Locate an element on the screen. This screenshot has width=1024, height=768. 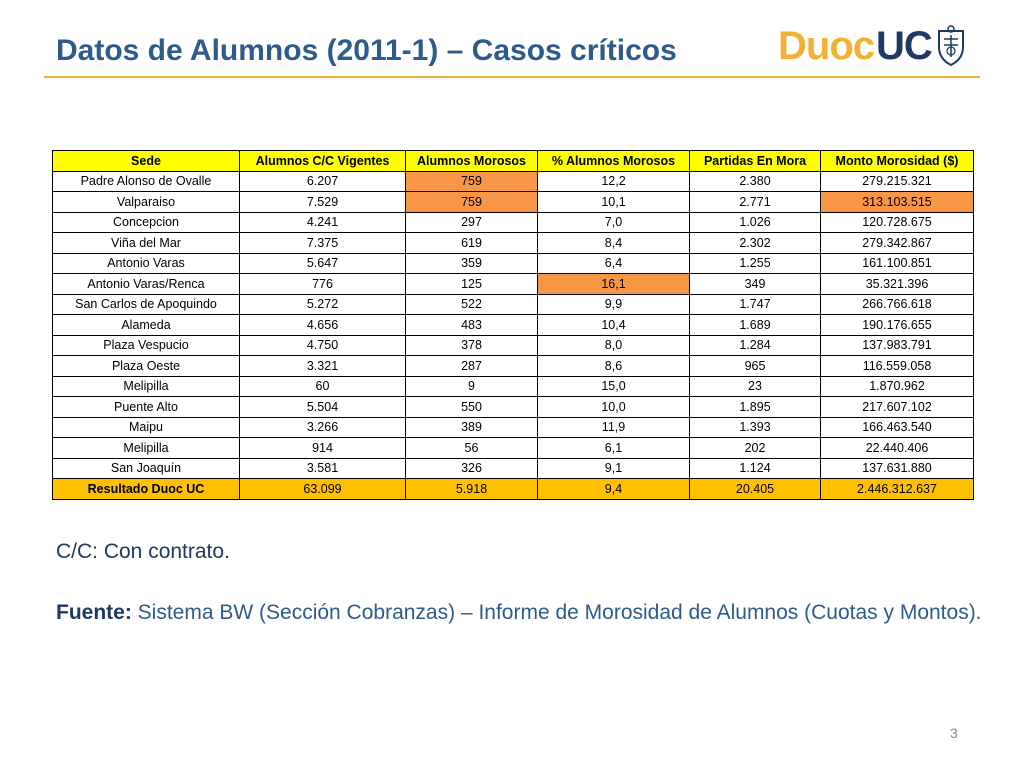
table-cell: 5.647 is located at coordinates (322, 263).